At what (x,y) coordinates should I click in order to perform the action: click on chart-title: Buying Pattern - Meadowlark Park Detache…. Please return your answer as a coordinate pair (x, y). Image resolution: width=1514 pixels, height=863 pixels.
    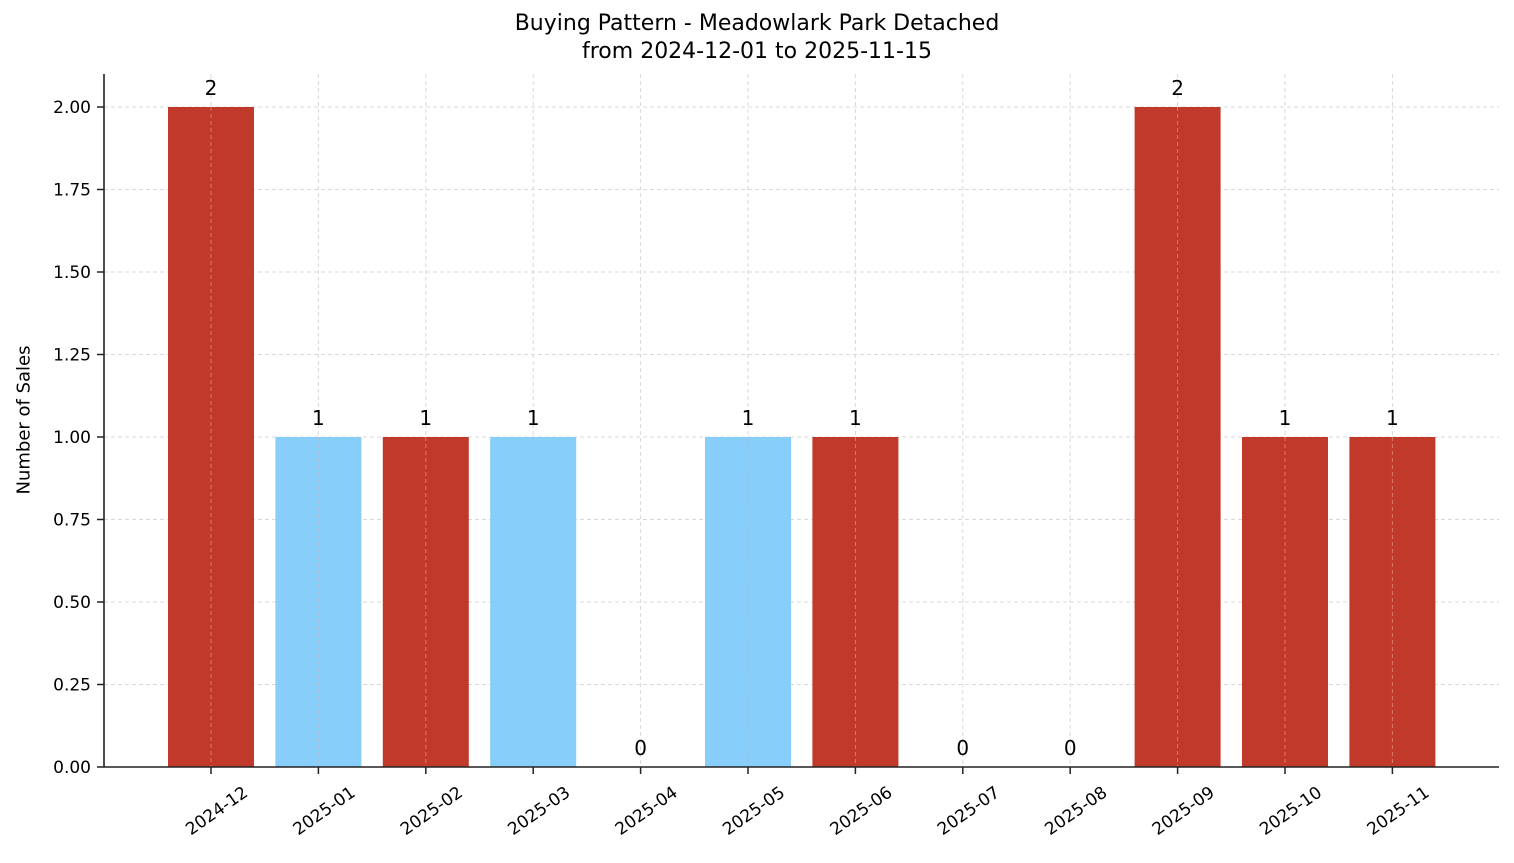
    Looking at the image, I should click on (757, 38).